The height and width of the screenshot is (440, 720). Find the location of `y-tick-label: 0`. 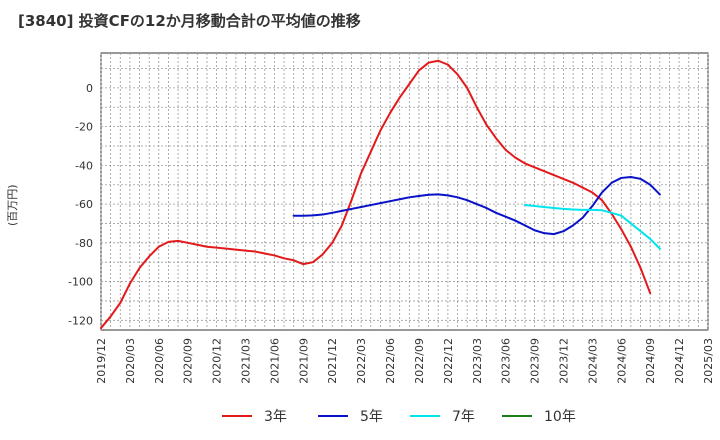

y-tick-label: 0 is located at coordinates (89, 88).